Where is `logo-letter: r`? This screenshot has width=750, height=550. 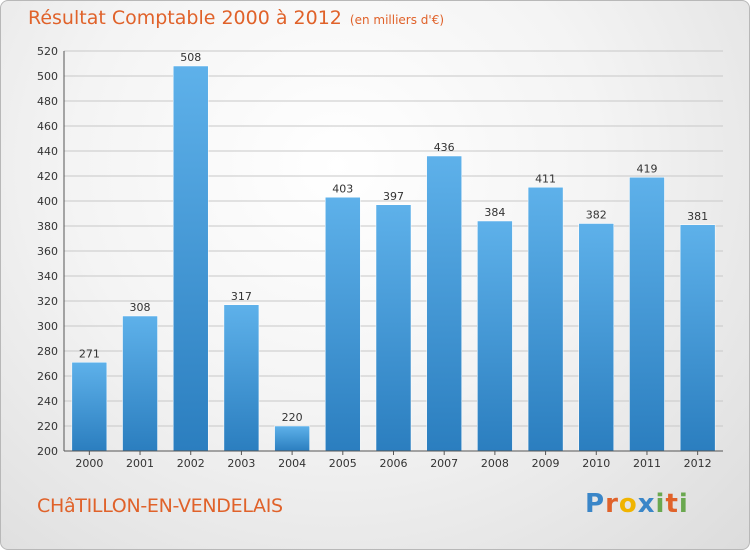
logo-letter: r is located at coordinates (612, 504).